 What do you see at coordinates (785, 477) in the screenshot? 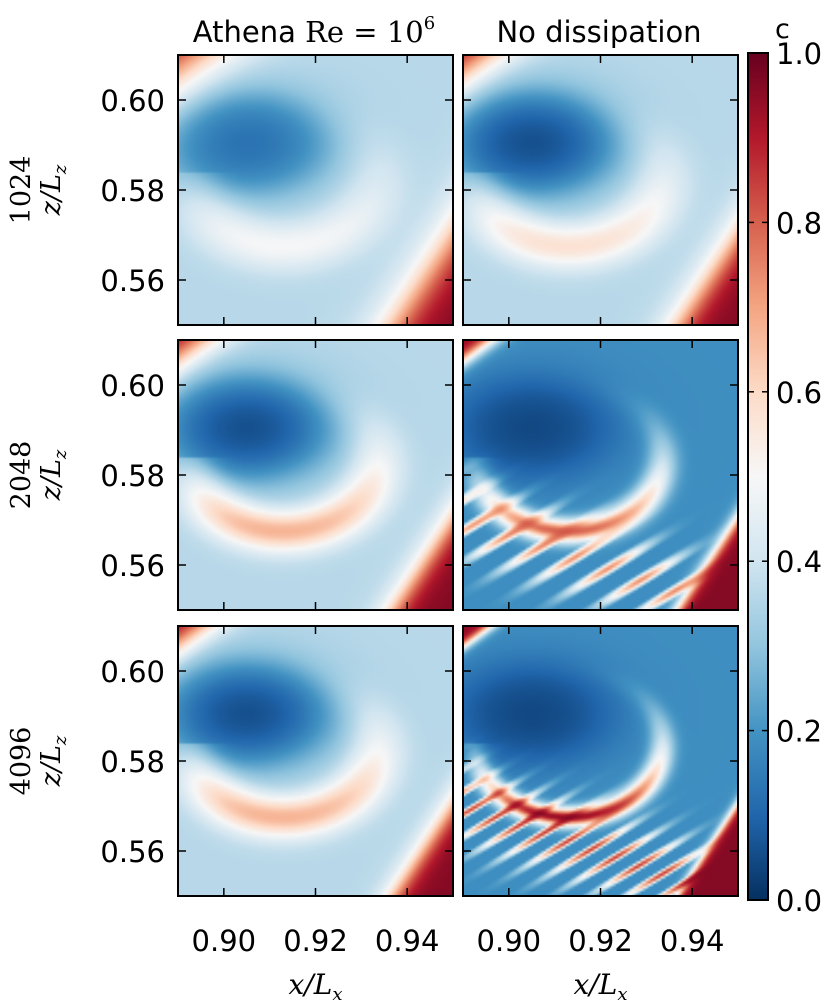
I see `colorbar-ticks: 0.0 0.2 0.4 0.6 0.8 1.0` at bounding box center [785, 477].